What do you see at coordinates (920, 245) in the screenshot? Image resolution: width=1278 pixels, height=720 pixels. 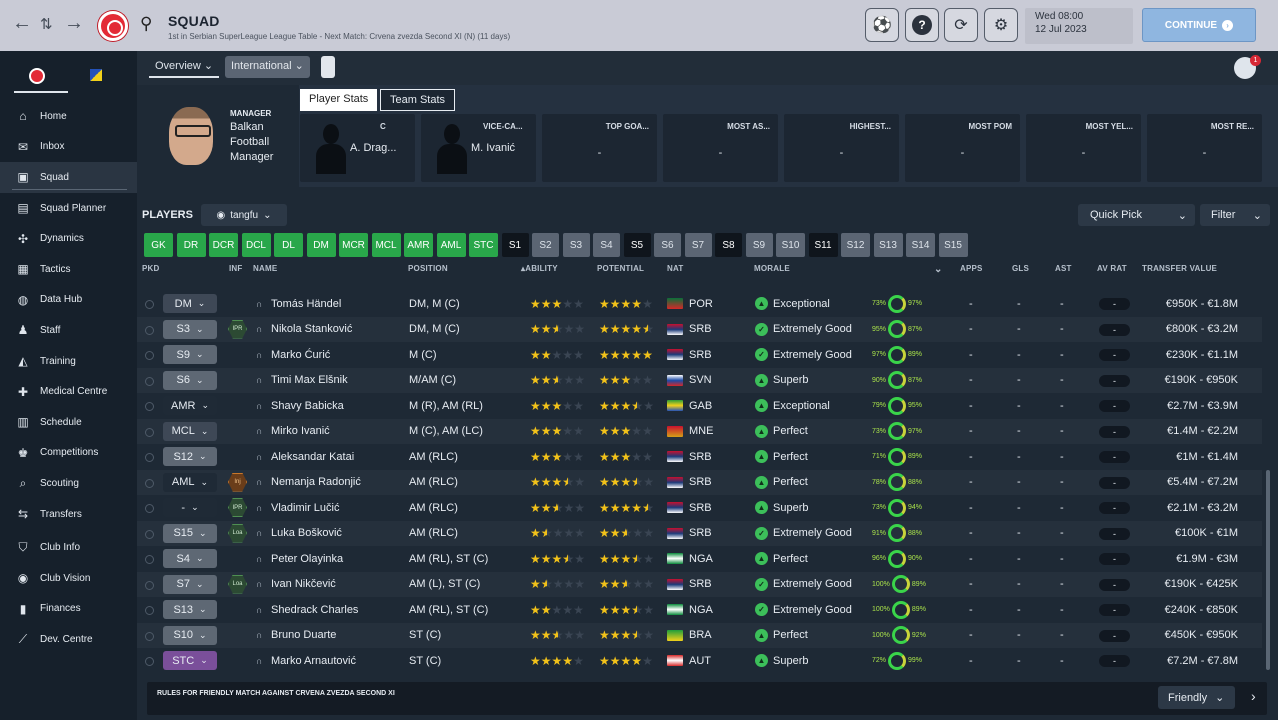 I see `position-chip-s14: S14` at bounding box center [920, 245].